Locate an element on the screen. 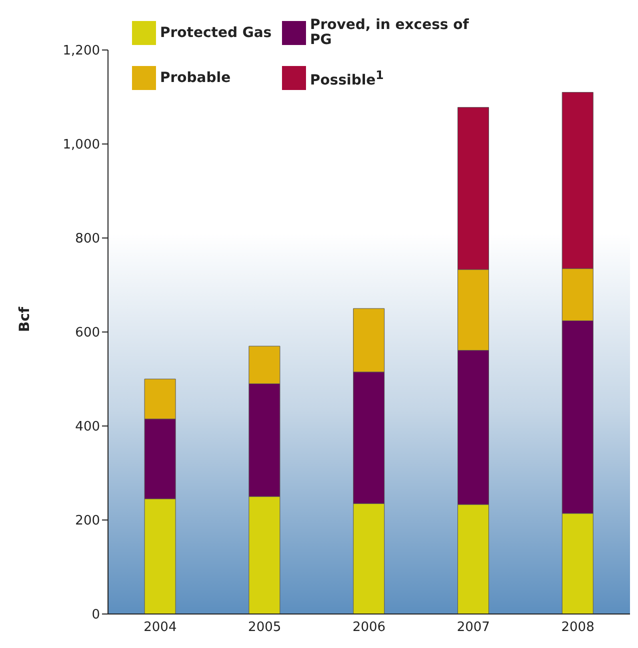 Image resolution: width=638 pixels, height=648 pixels. y-tick-label: 1,000 is located at coordinates (81, 145).